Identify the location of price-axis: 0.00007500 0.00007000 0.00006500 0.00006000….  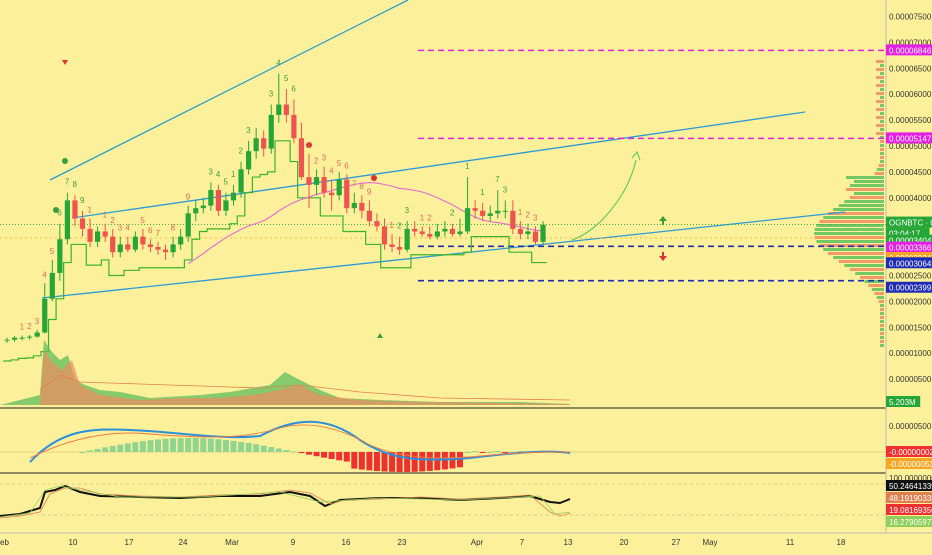
(910, 199).